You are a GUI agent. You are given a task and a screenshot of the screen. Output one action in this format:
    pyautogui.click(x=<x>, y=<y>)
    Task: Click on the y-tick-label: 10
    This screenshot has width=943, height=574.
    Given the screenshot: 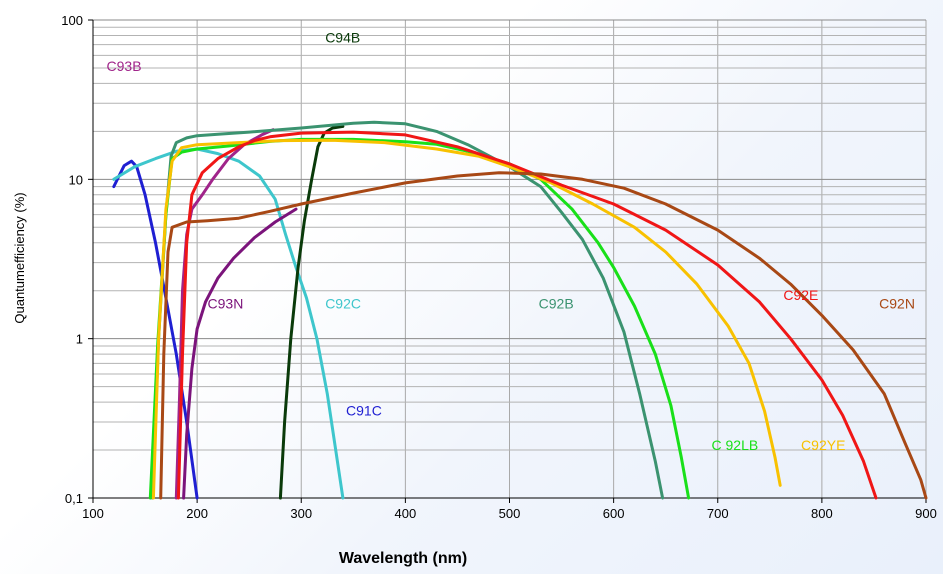 What is the action you would take?
    pyautogui.click(x=76, y=179)
    